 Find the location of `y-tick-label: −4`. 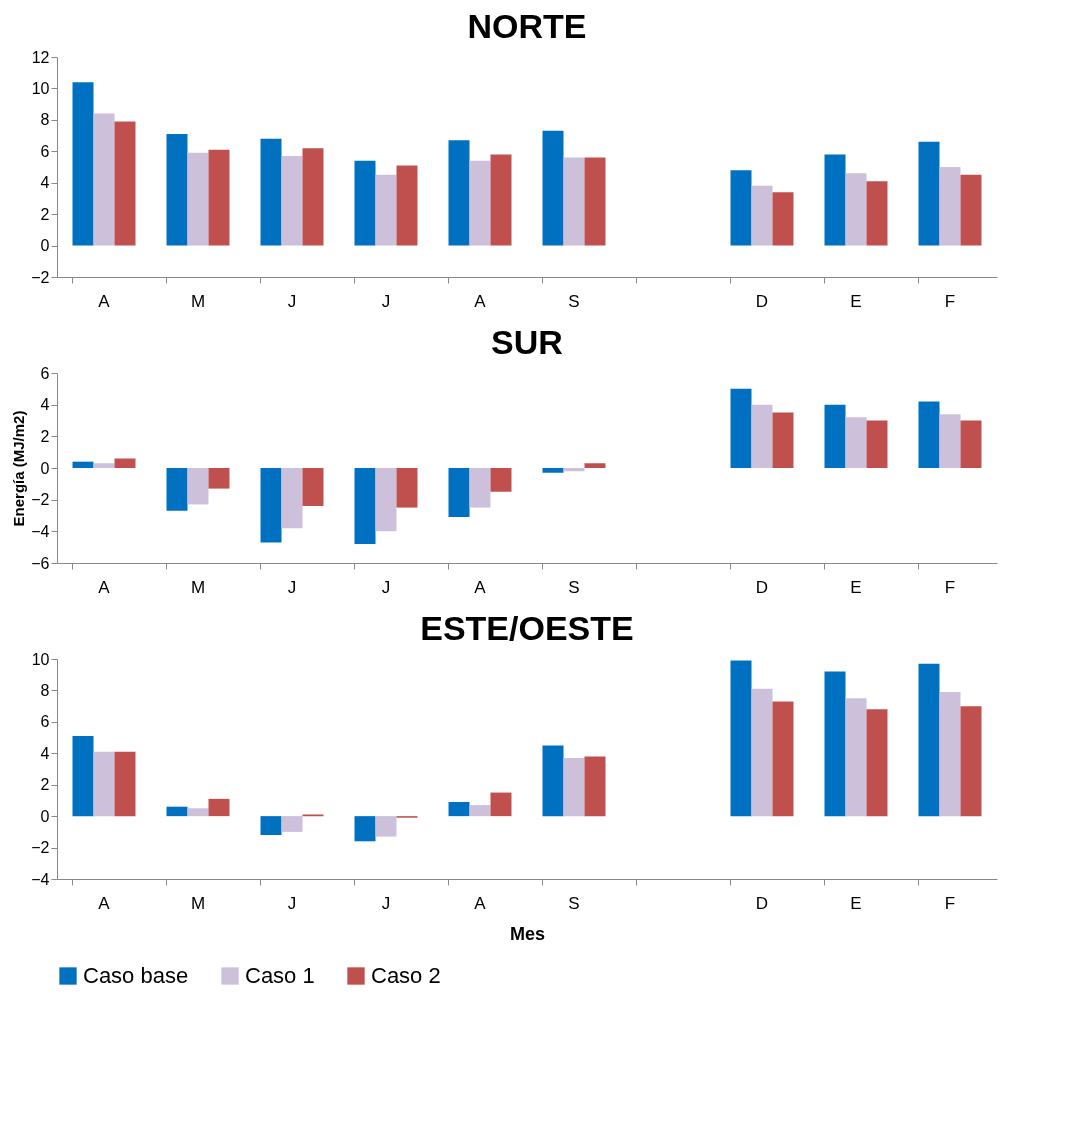

y-tick-label: −4 is located at coordinates (40, 531).